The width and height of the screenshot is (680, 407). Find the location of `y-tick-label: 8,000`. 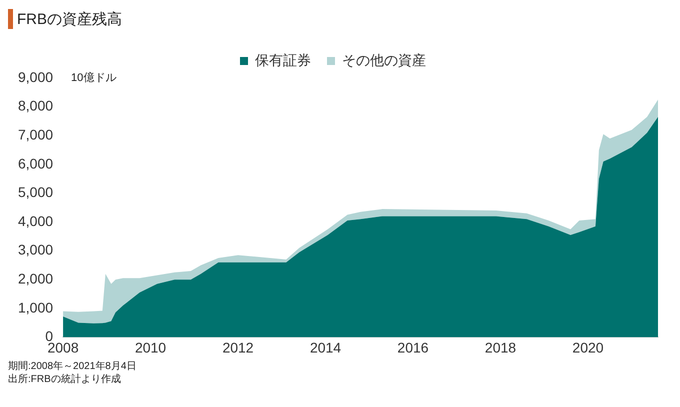

y-tick-label: 8,000 is located at coordinates (36, 106).